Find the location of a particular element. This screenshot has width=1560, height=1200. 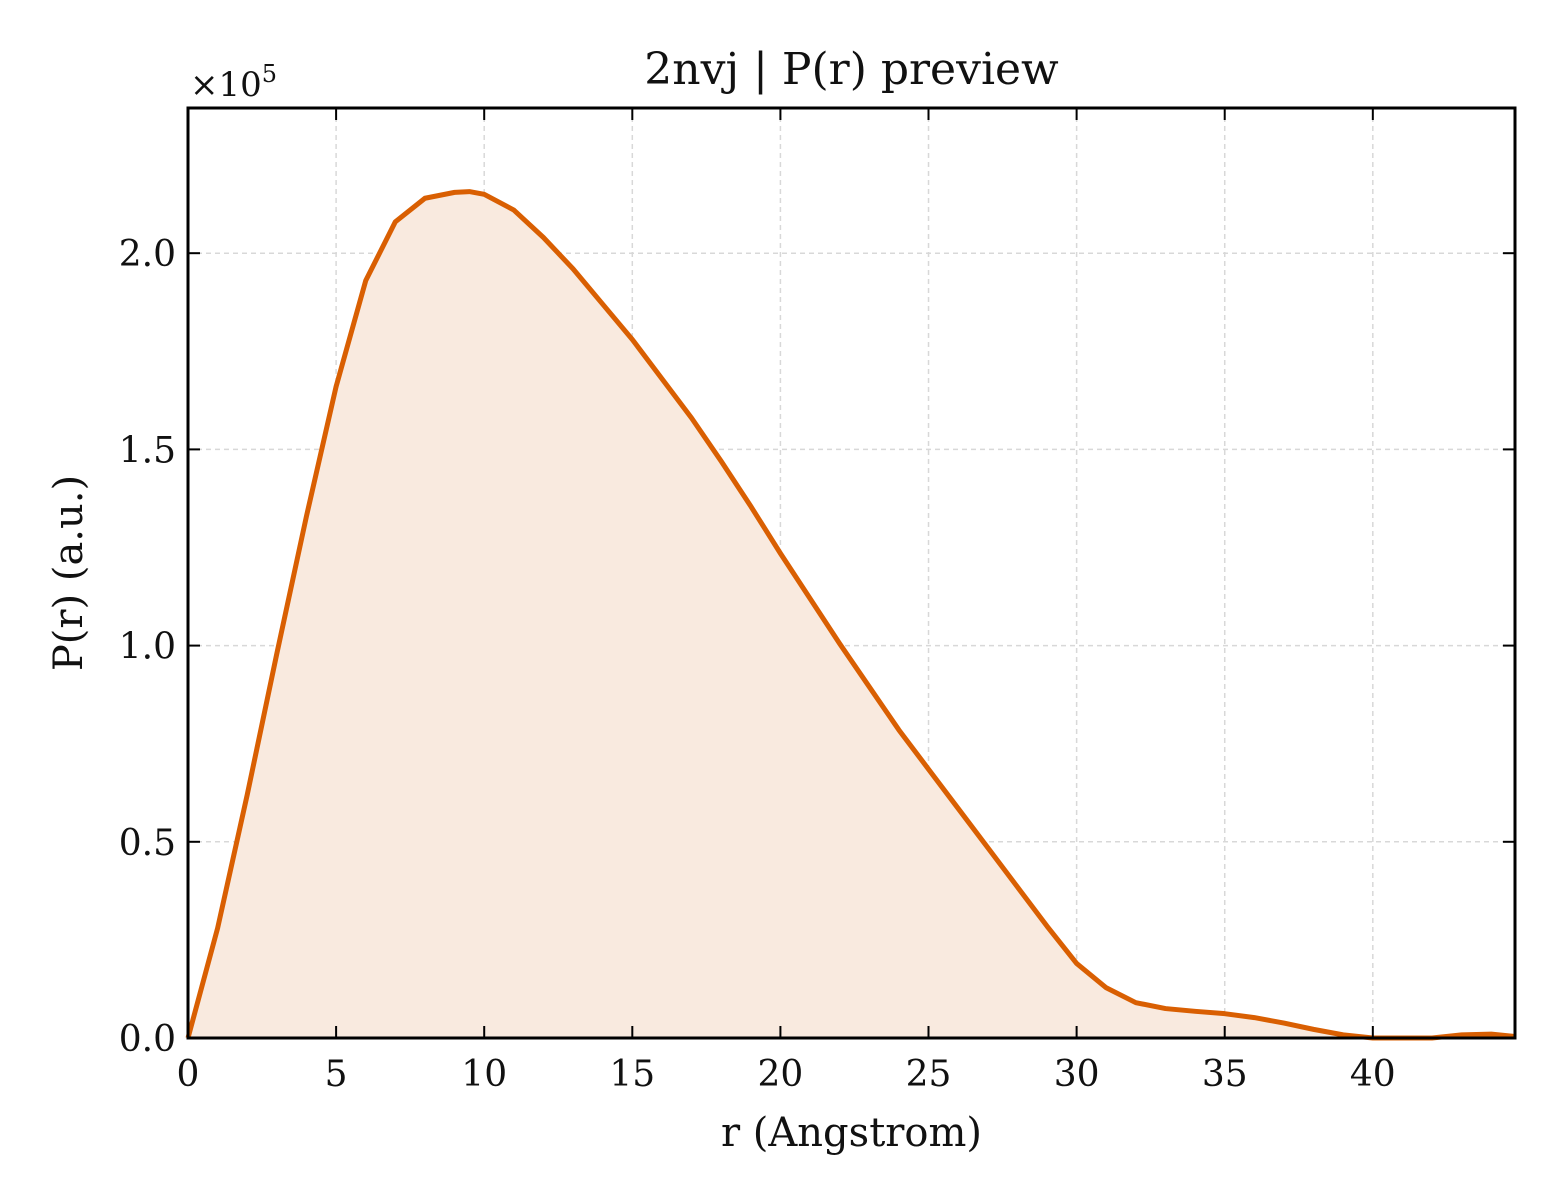

y-tick-label: 0.0 is located at coordinates (147, 1039).